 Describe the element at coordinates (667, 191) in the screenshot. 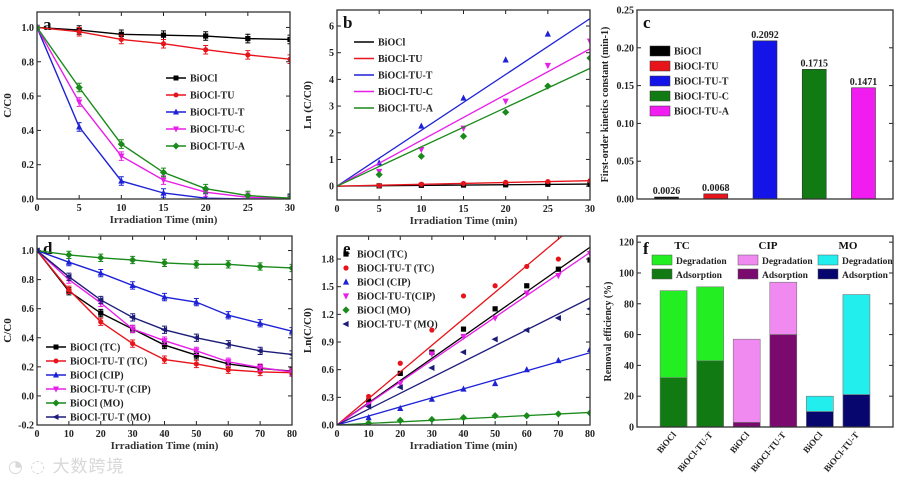

I see `data-label: 0.0026` at that location.